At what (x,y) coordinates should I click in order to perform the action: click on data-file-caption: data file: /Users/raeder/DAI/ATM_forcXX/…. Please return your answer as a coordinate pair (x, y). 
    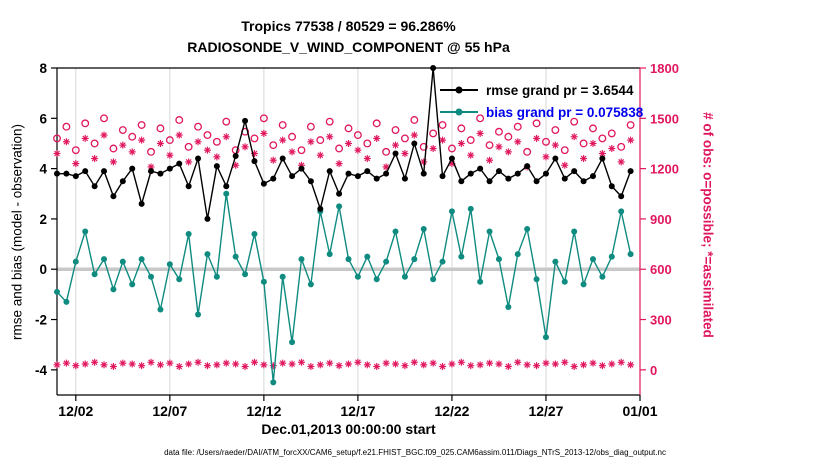
    Looking at the image, I should click on (415, 452).